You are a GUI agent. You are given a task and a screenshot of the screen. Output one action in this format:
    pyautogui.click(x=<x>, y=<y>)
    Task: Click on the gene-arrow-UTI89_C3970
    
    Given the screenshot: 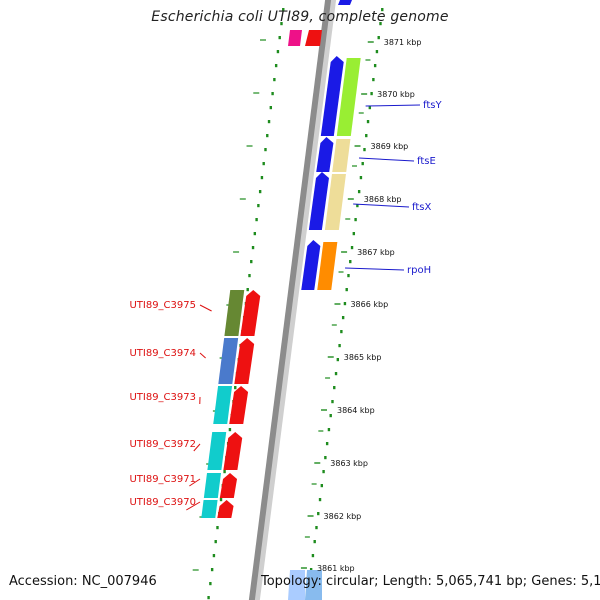 What is the action you would take?
    pyautogui.click(x=225, y=509)
    